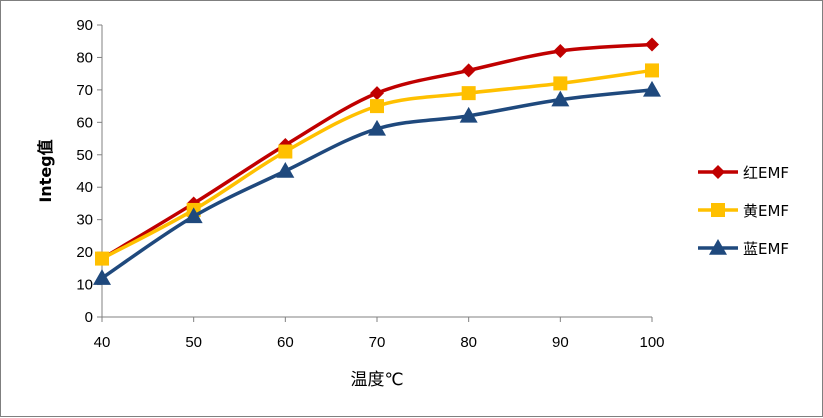 The height and width of the screenshot is (418, 823). I want to click on x-tick-label: 70, so click(377, 342).